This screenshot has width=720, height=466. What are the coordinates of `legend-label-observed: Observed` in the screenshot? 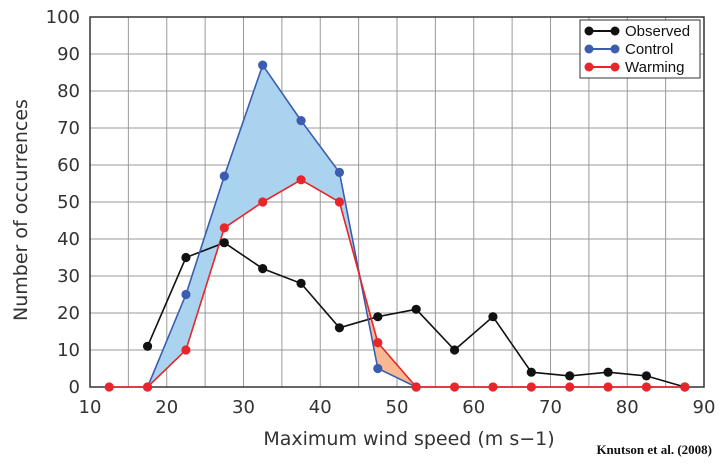 It's located at (657, 31).